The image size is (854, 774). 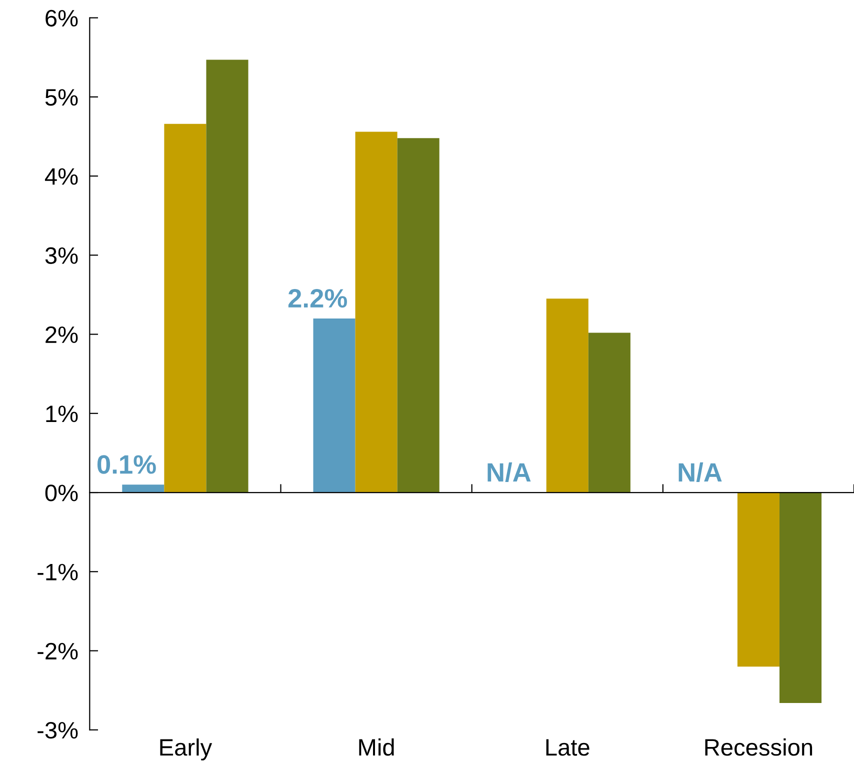 What do you see at coordinates (61, 255) in the screenshot?
I see `y-tick-label: 3%` at bounding box center [61, 255].